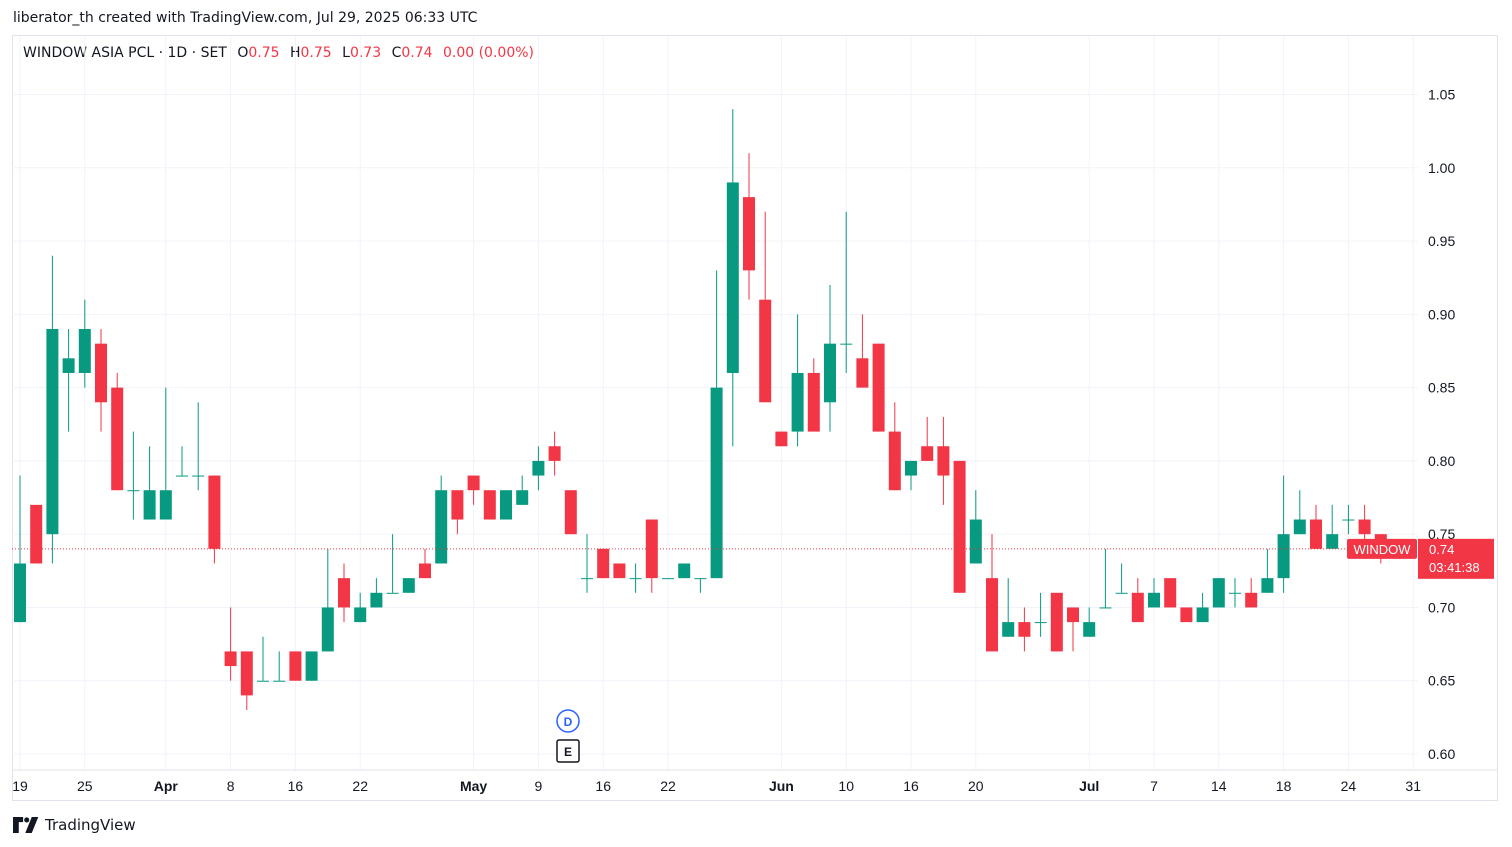 The image size is (1512, 847). Describe the element at coordinates (1420, 558) in the screenshot. I see `price-tag: WINDOW 0.74 03:41:38` at that location.